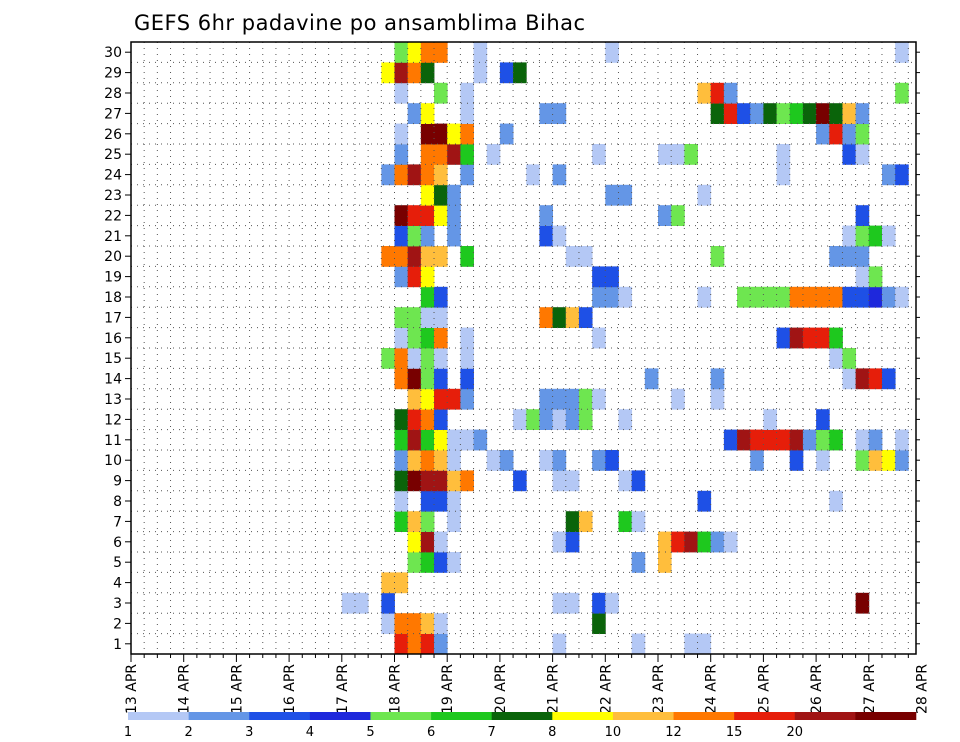  I want to click on legend-label: 4, so click(310, 732).